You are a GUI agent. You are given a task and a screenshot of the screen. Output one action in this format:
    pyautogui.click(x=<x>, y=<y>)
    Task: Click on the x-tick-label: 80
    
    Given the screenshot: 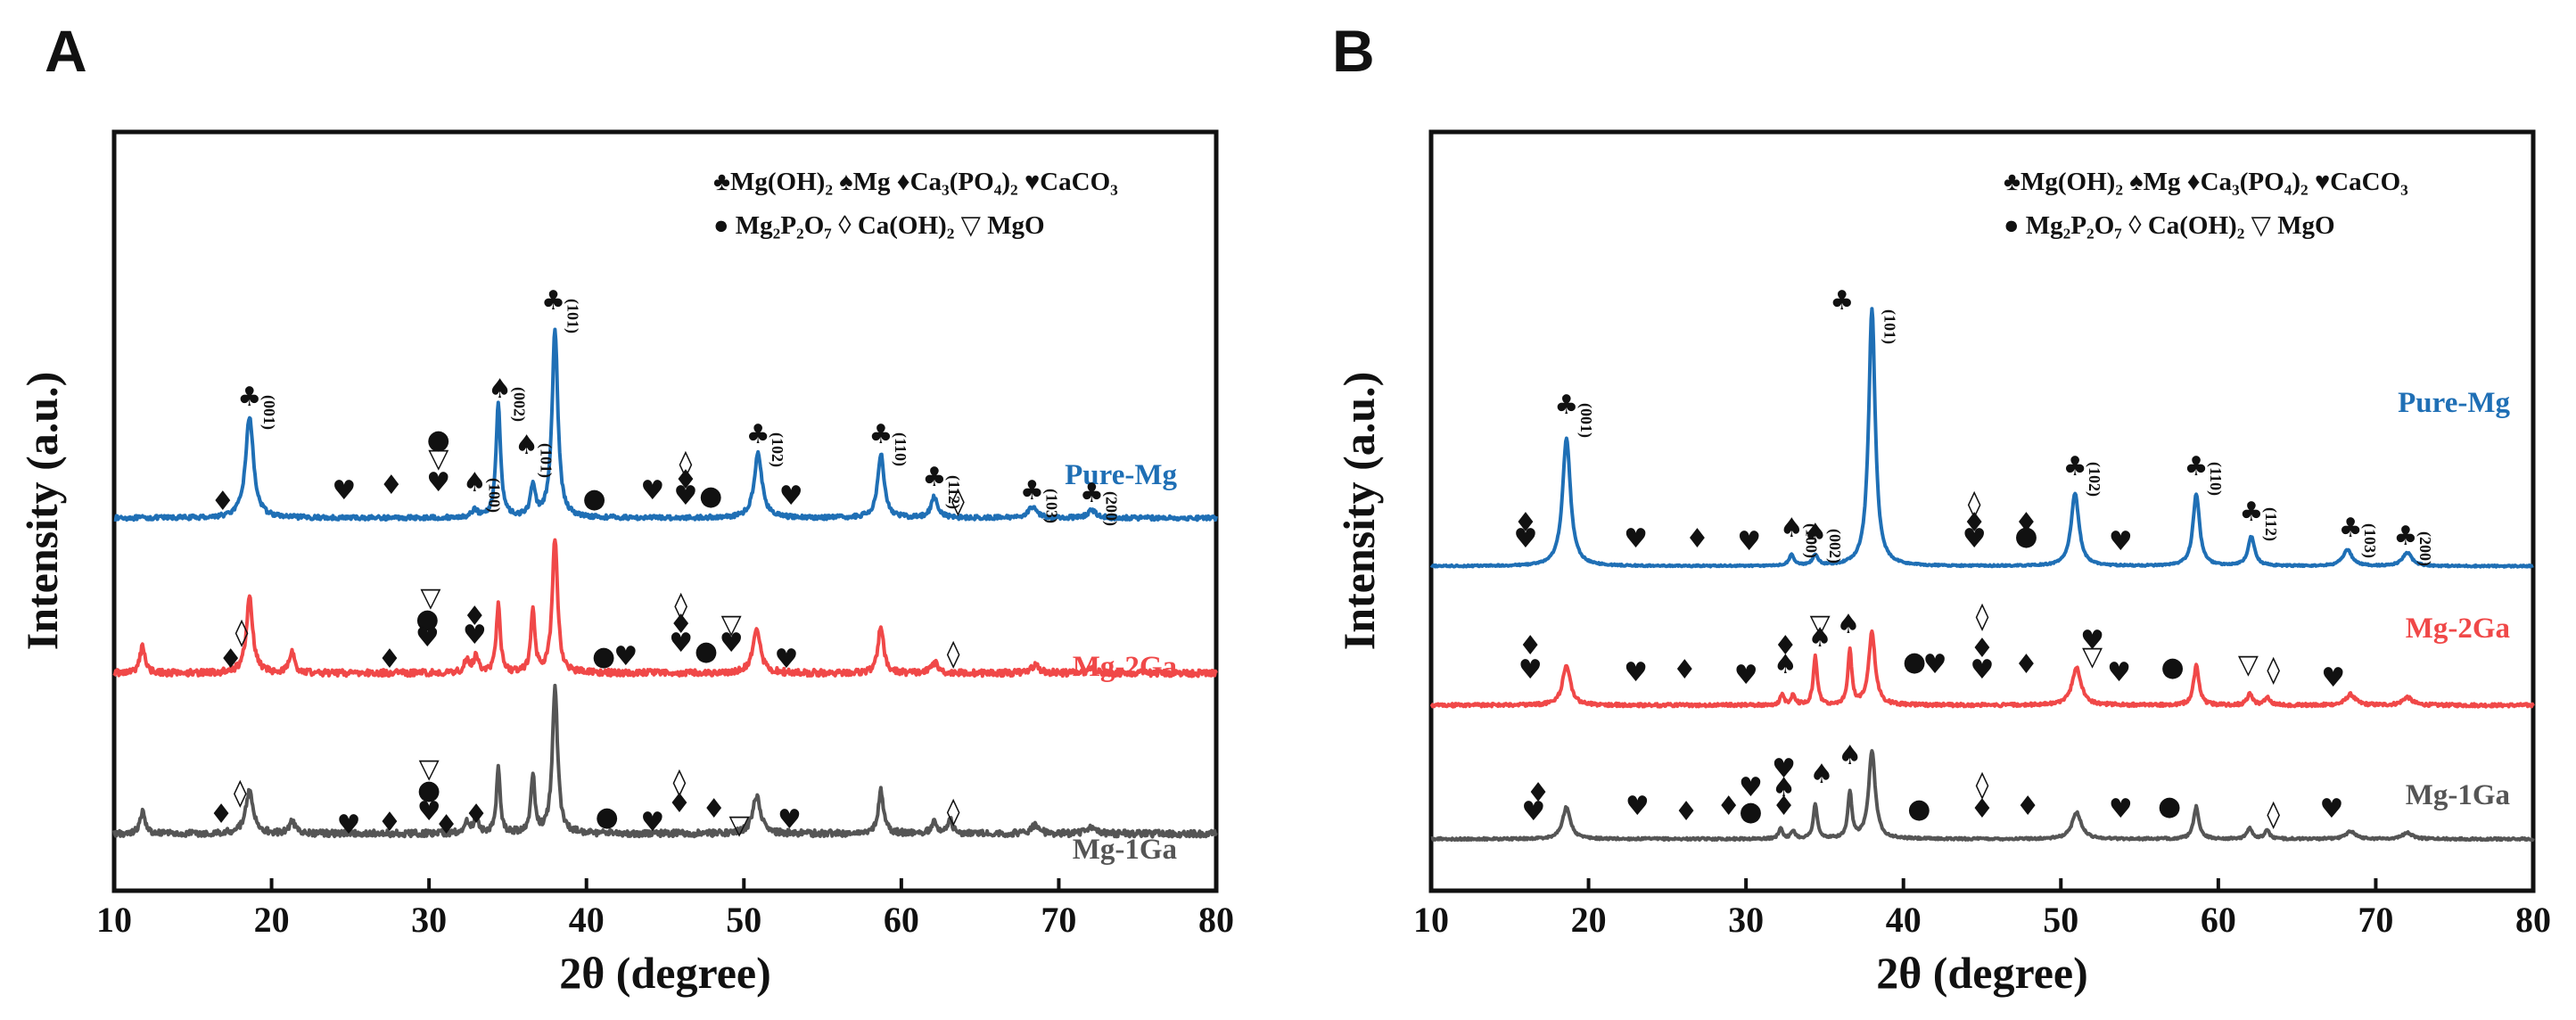 What is the action you would take?
    pyautogui.click(x=2533, y=920)
    